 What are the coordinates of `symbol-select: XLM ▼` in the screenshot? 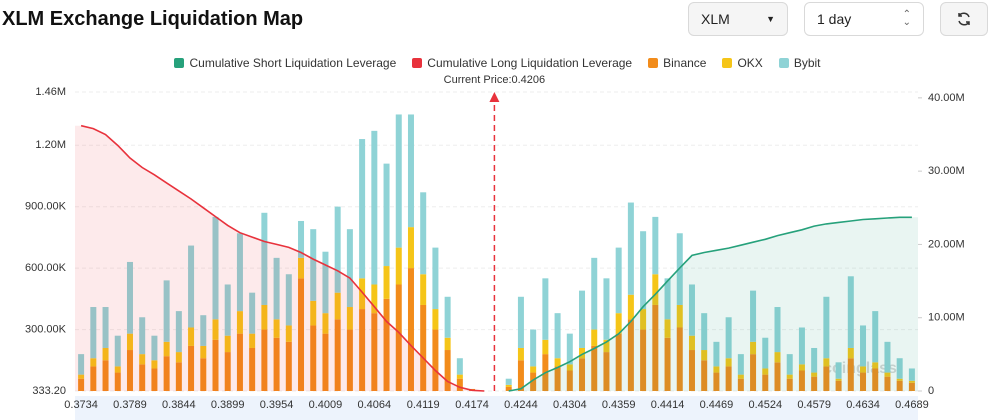 It's located at (738, 19).